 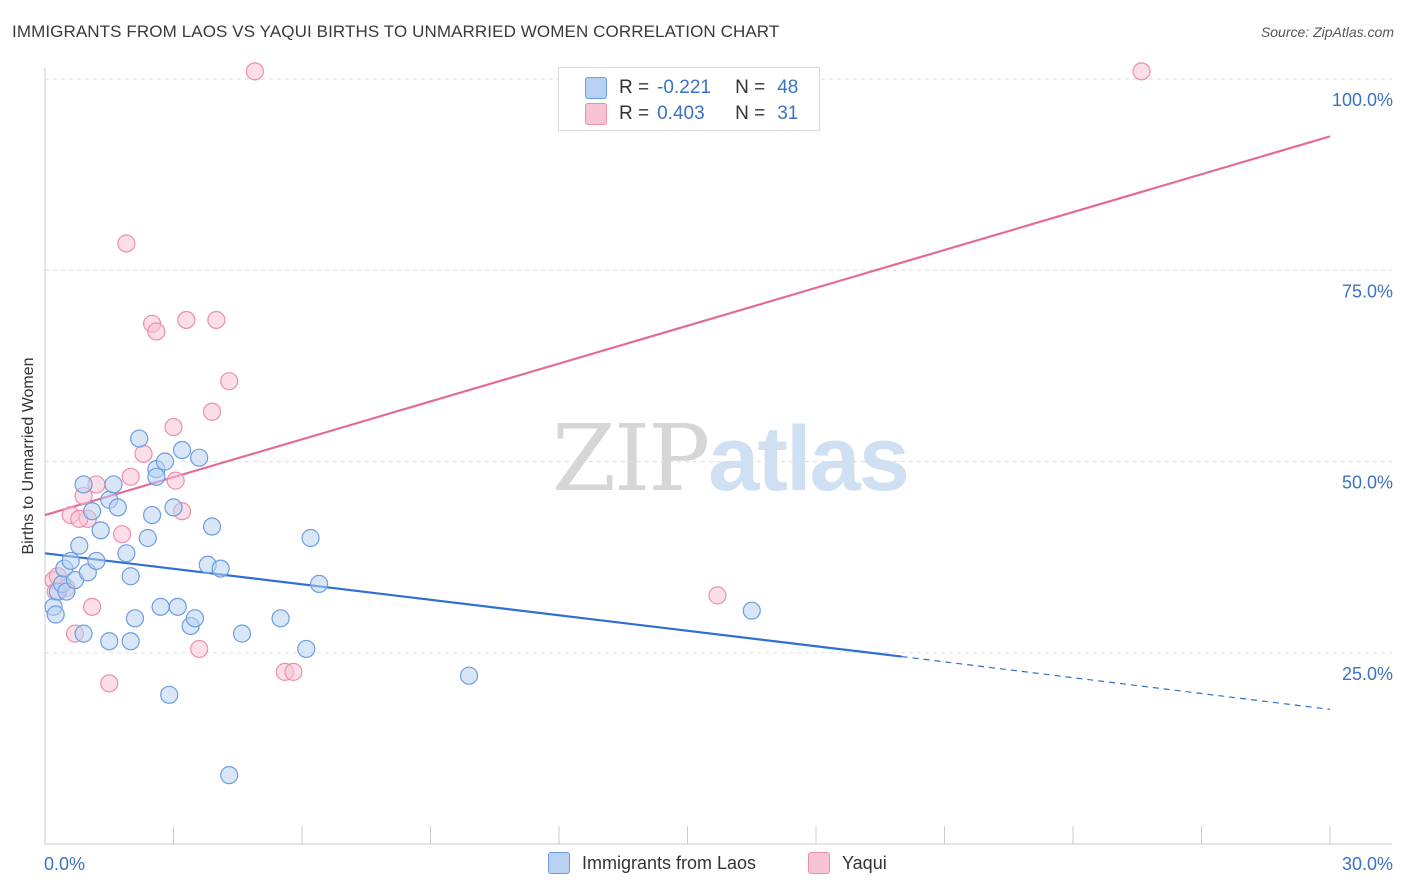 I want to click on bottom-legend-label-yaqui: Yaqui, so click(x=864, y=862).